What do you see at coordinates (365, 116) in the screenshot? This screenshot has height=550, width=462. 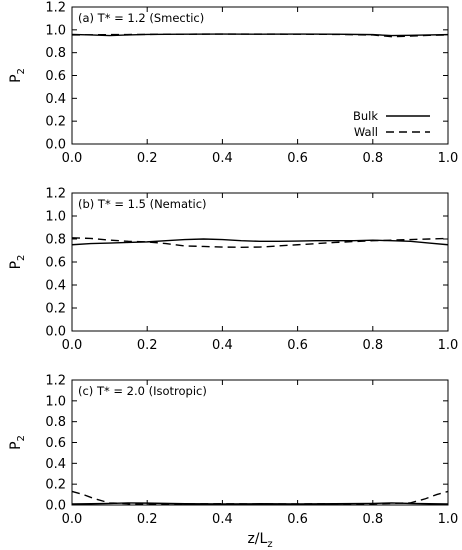 I see `legend-label: Bulk` at bounding box center [365, 116].